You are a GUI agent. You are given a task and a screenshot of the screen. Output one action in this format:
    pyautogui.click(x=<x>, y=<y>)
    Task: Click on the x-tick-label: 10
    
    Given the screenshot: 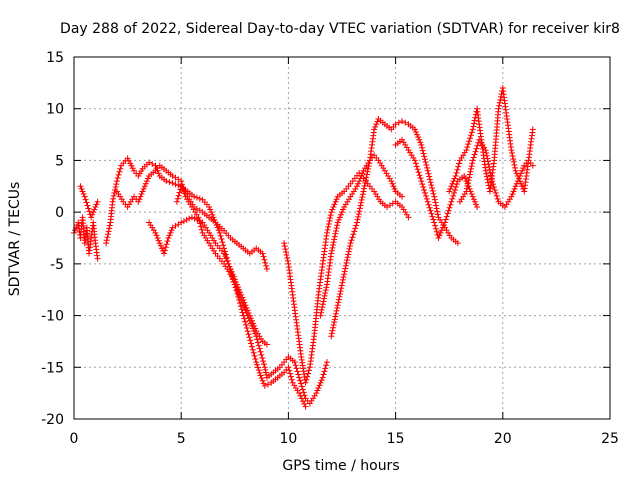 What is the action you would take?
    pyautogui.click(x=288, y=439)
    